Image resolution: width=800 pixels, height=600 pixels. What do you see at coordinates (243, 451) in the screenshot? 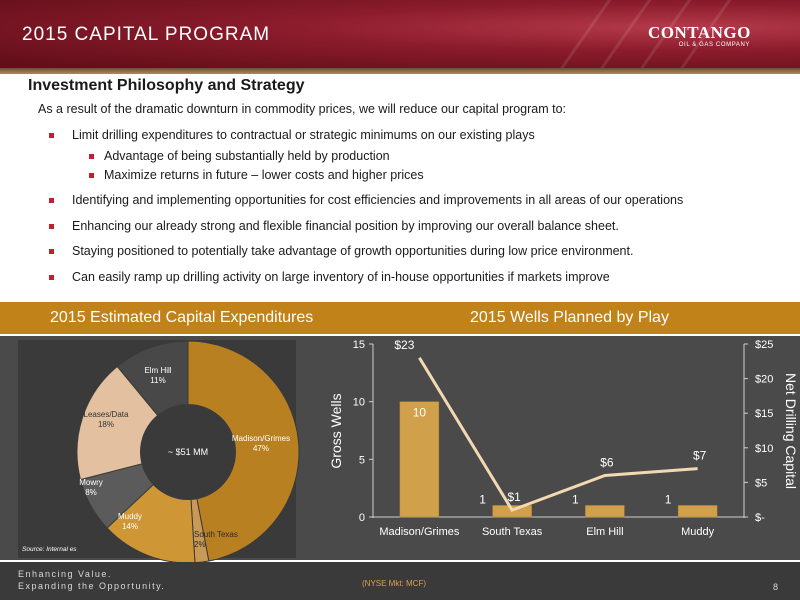
I see `donut-slice-madison-grimes` at bounding box center [243, 451].